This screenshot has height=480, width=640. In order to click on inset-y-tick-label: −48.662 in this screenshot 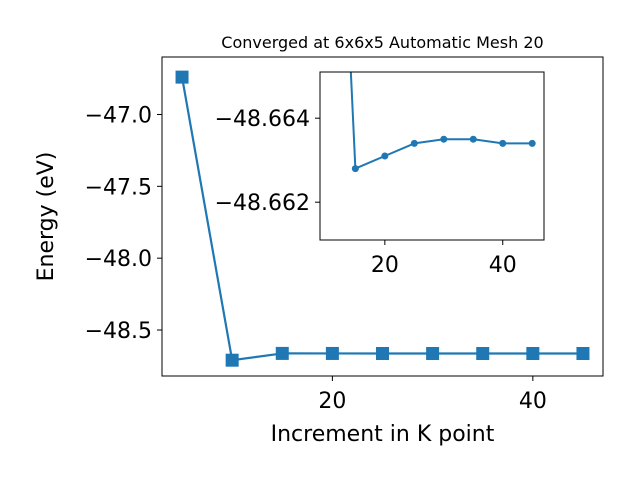, I will do `click(262, 203)`.